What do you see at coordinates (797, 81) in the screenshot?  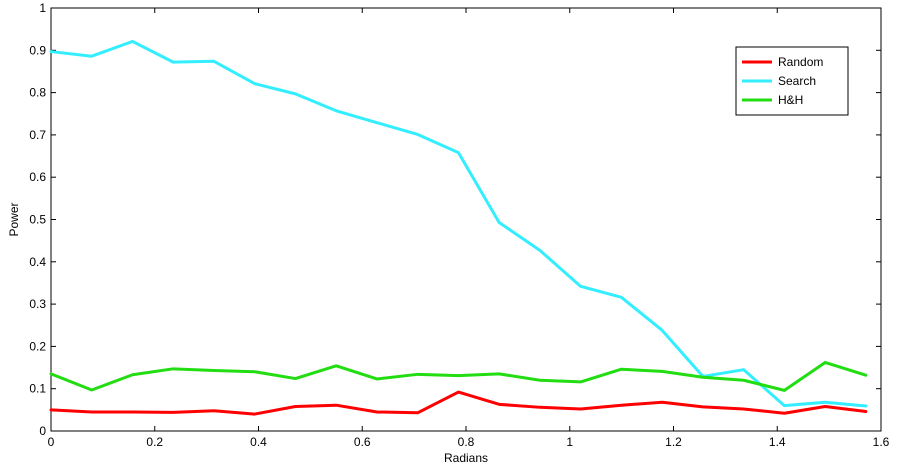 I see `legend-label-search: Search` at bounding box center [797, 81].